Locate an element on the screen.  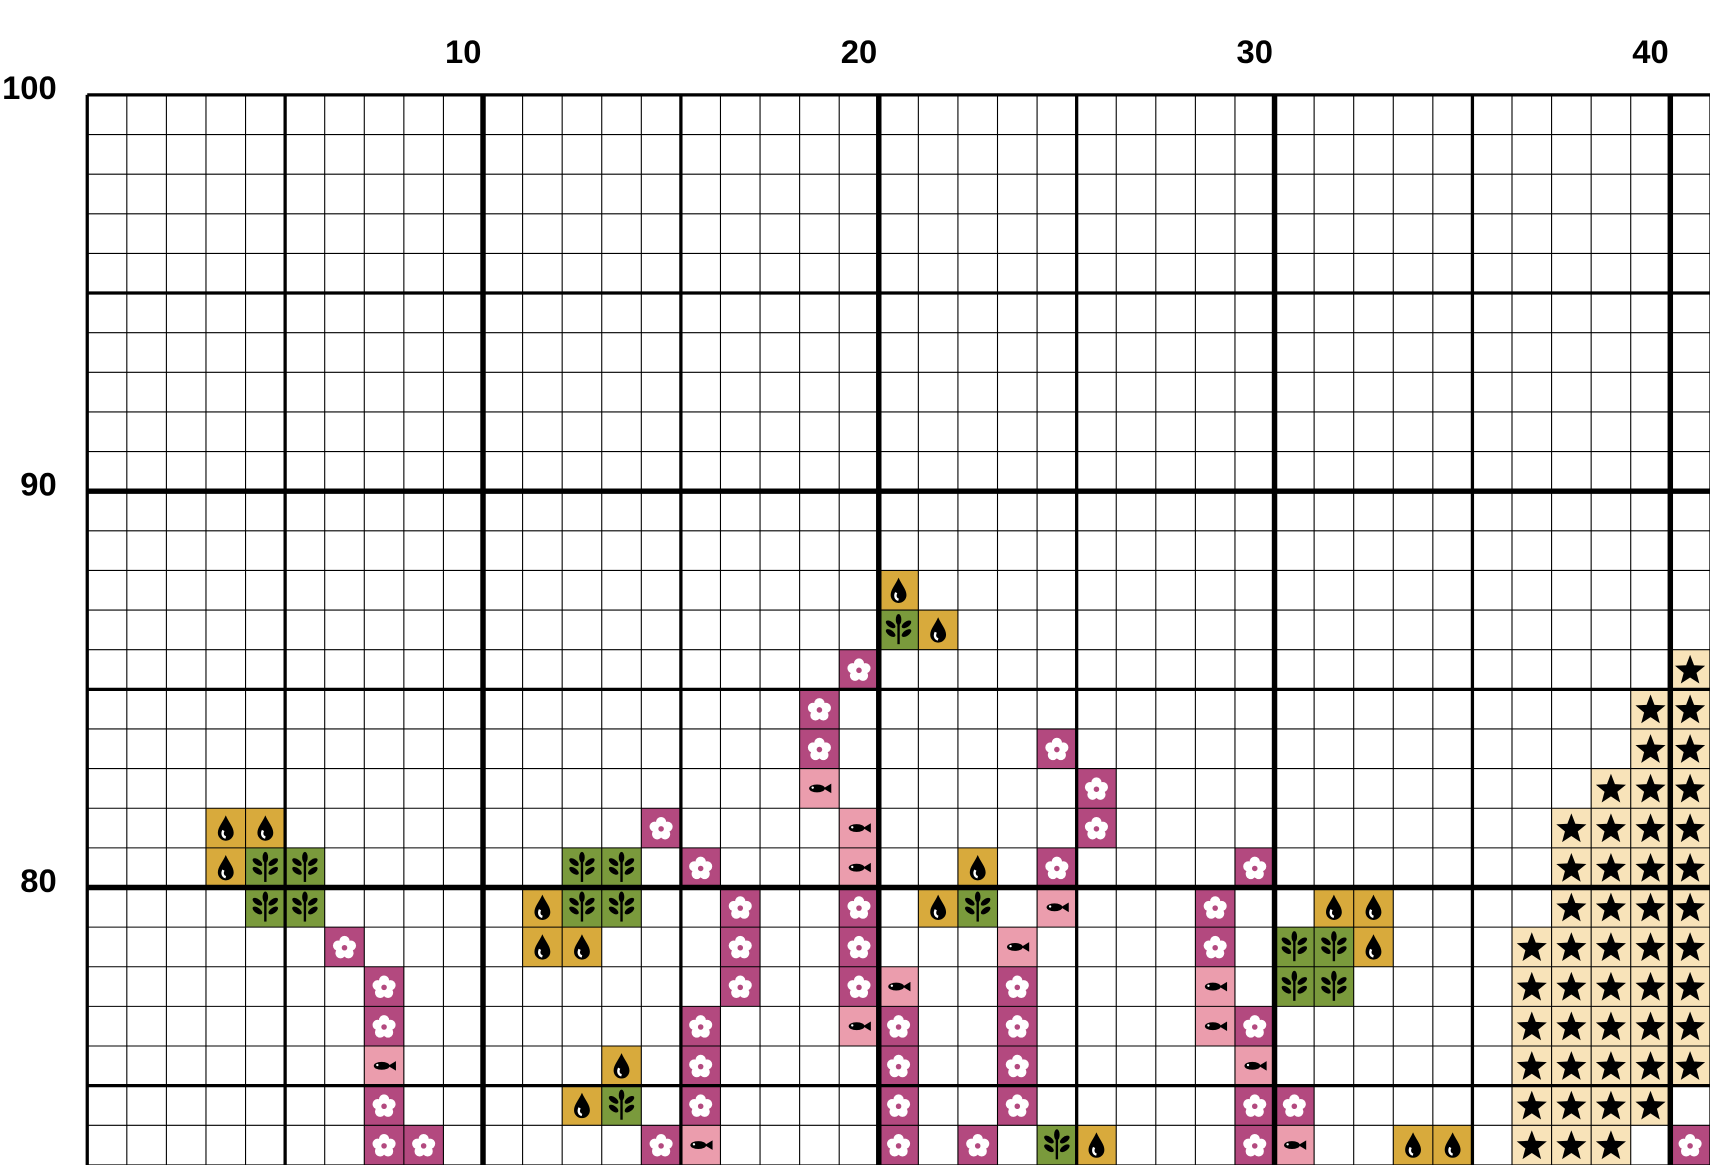
y-tick-label: 80 is located at coordinates (38, 880).